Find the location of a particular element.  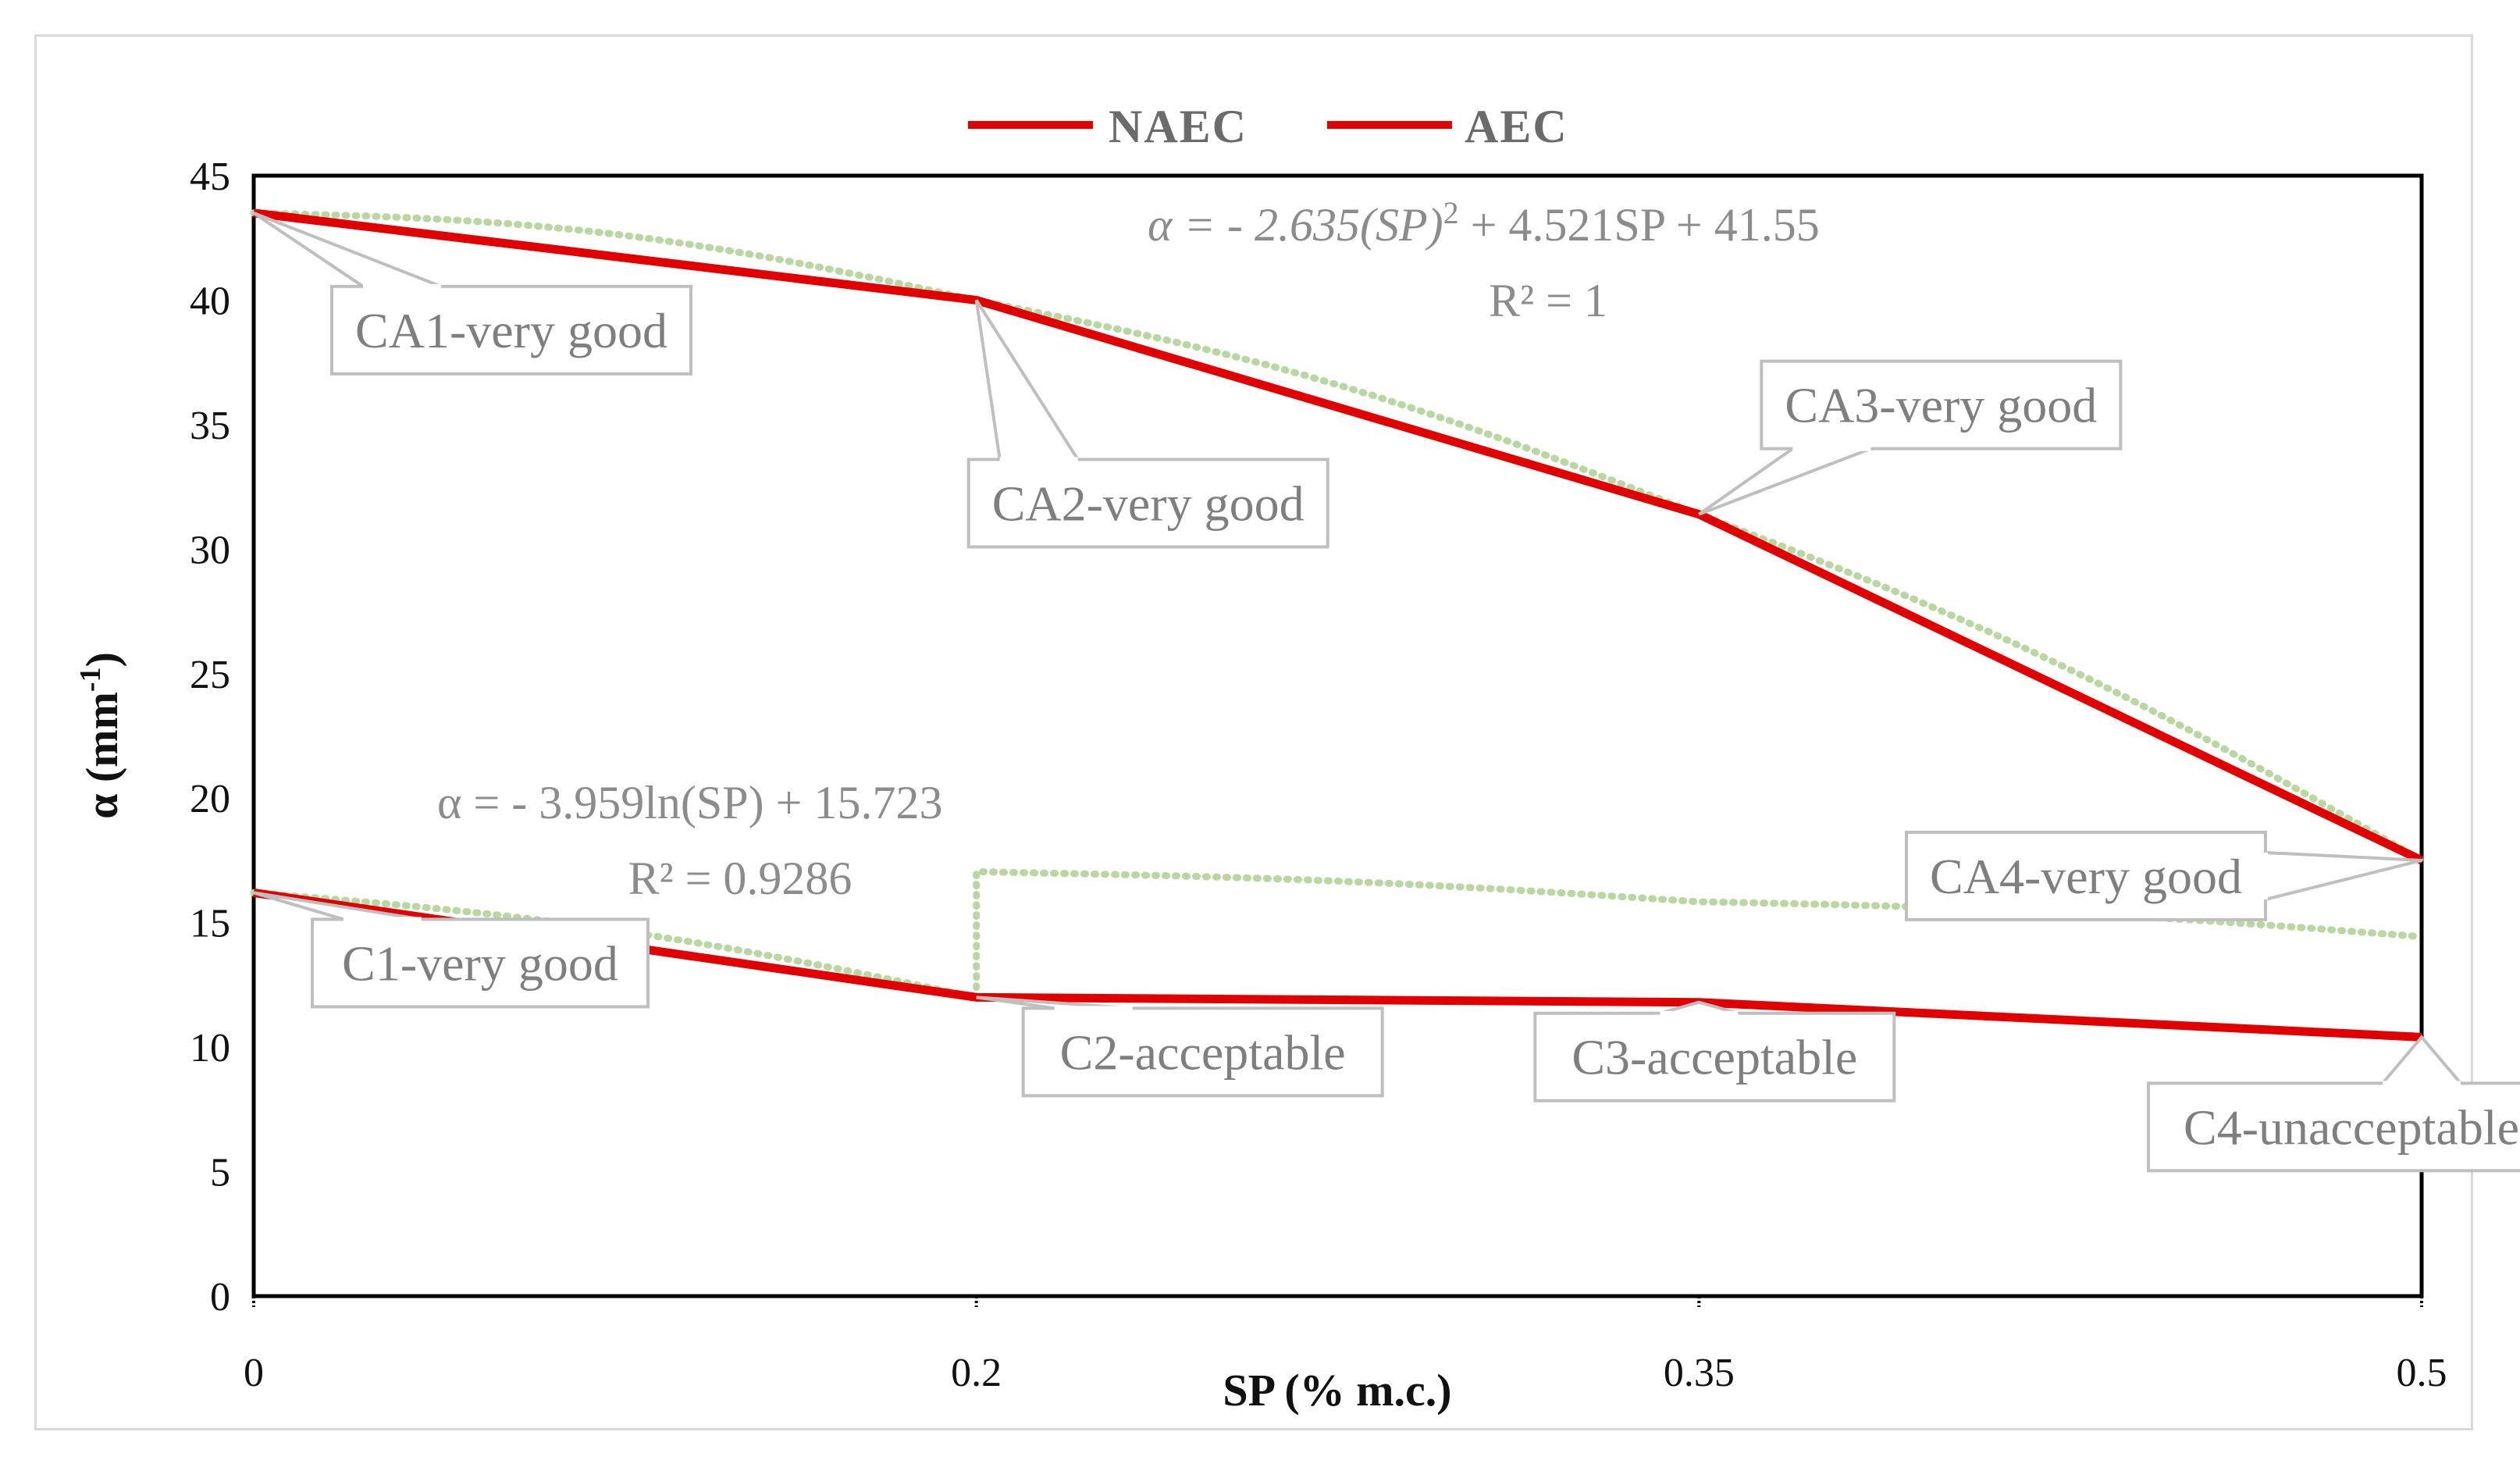

y-tick-label-15: 15 is located at coordinates (210, 924).